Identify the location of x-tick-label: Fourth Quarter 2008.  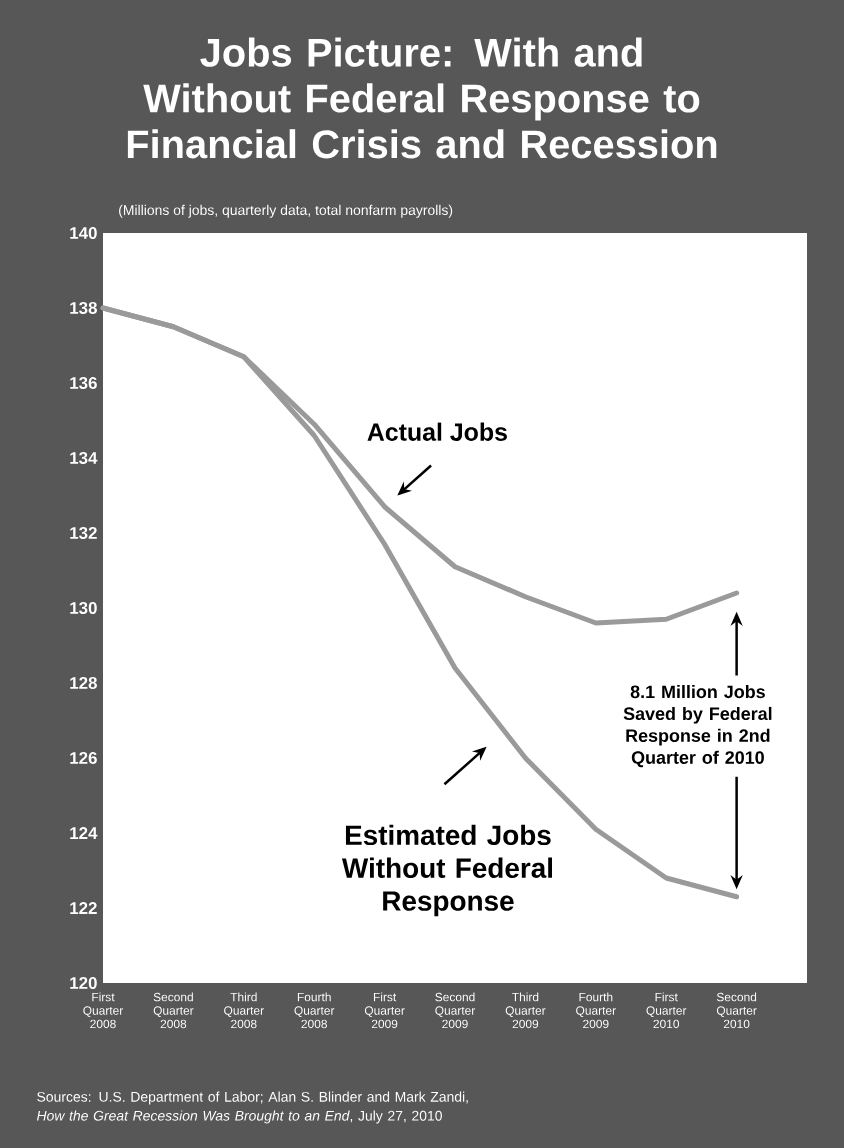
(314, 1010).